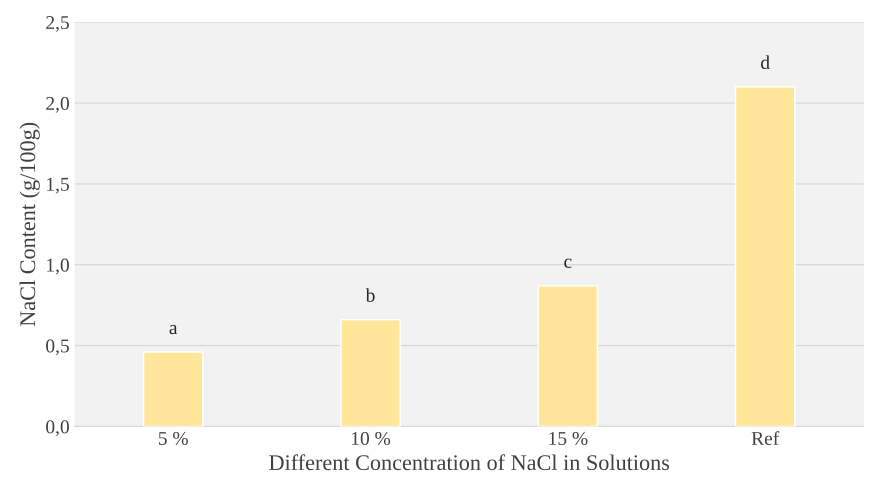  Describe the element at coordinates (765, 62) in the screenshot. I see `annotation: d` at that location.